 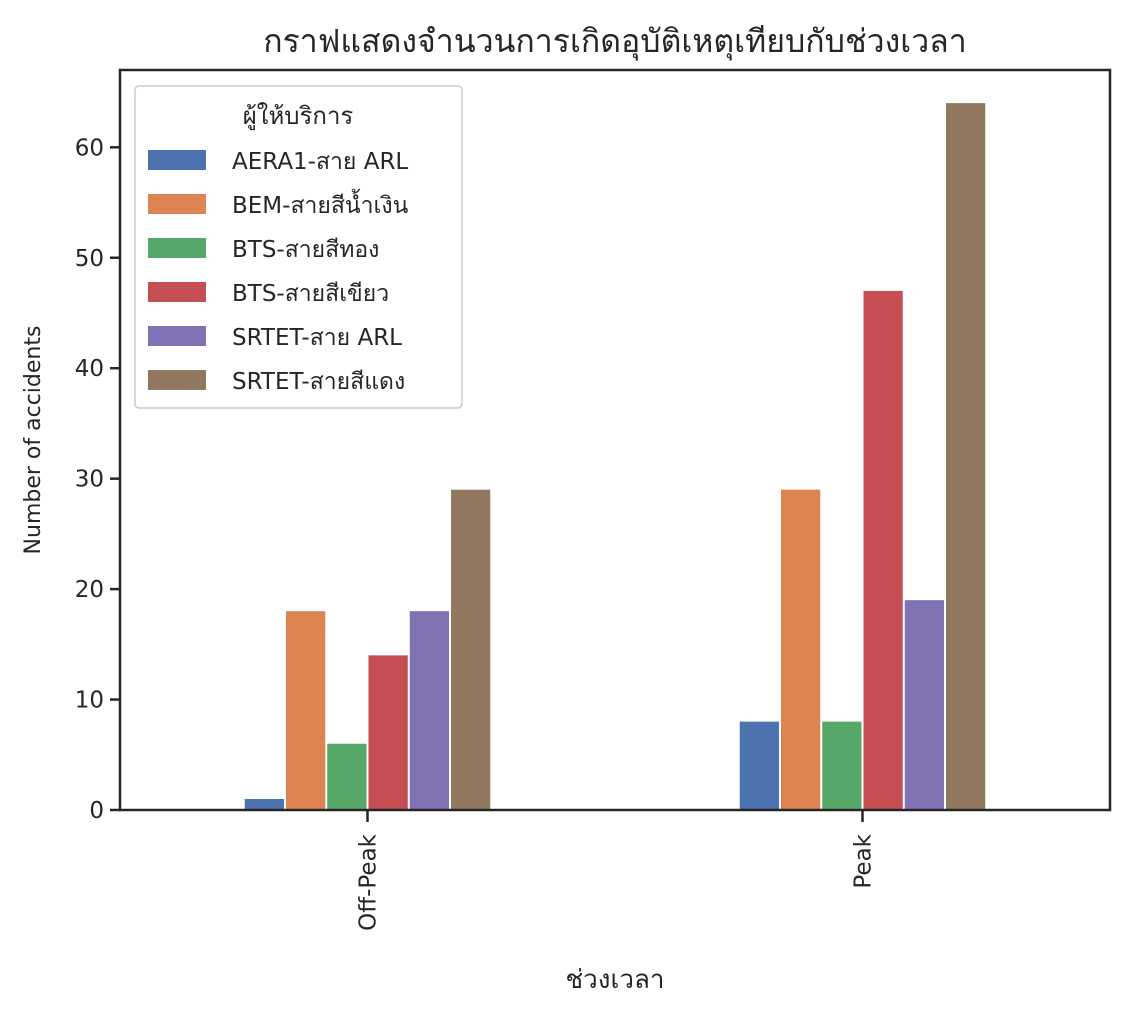 What do you see at coordinates (89, 148) in the screenshot?
I see `y-tick-label: 60` at bounding box center [89, 148].